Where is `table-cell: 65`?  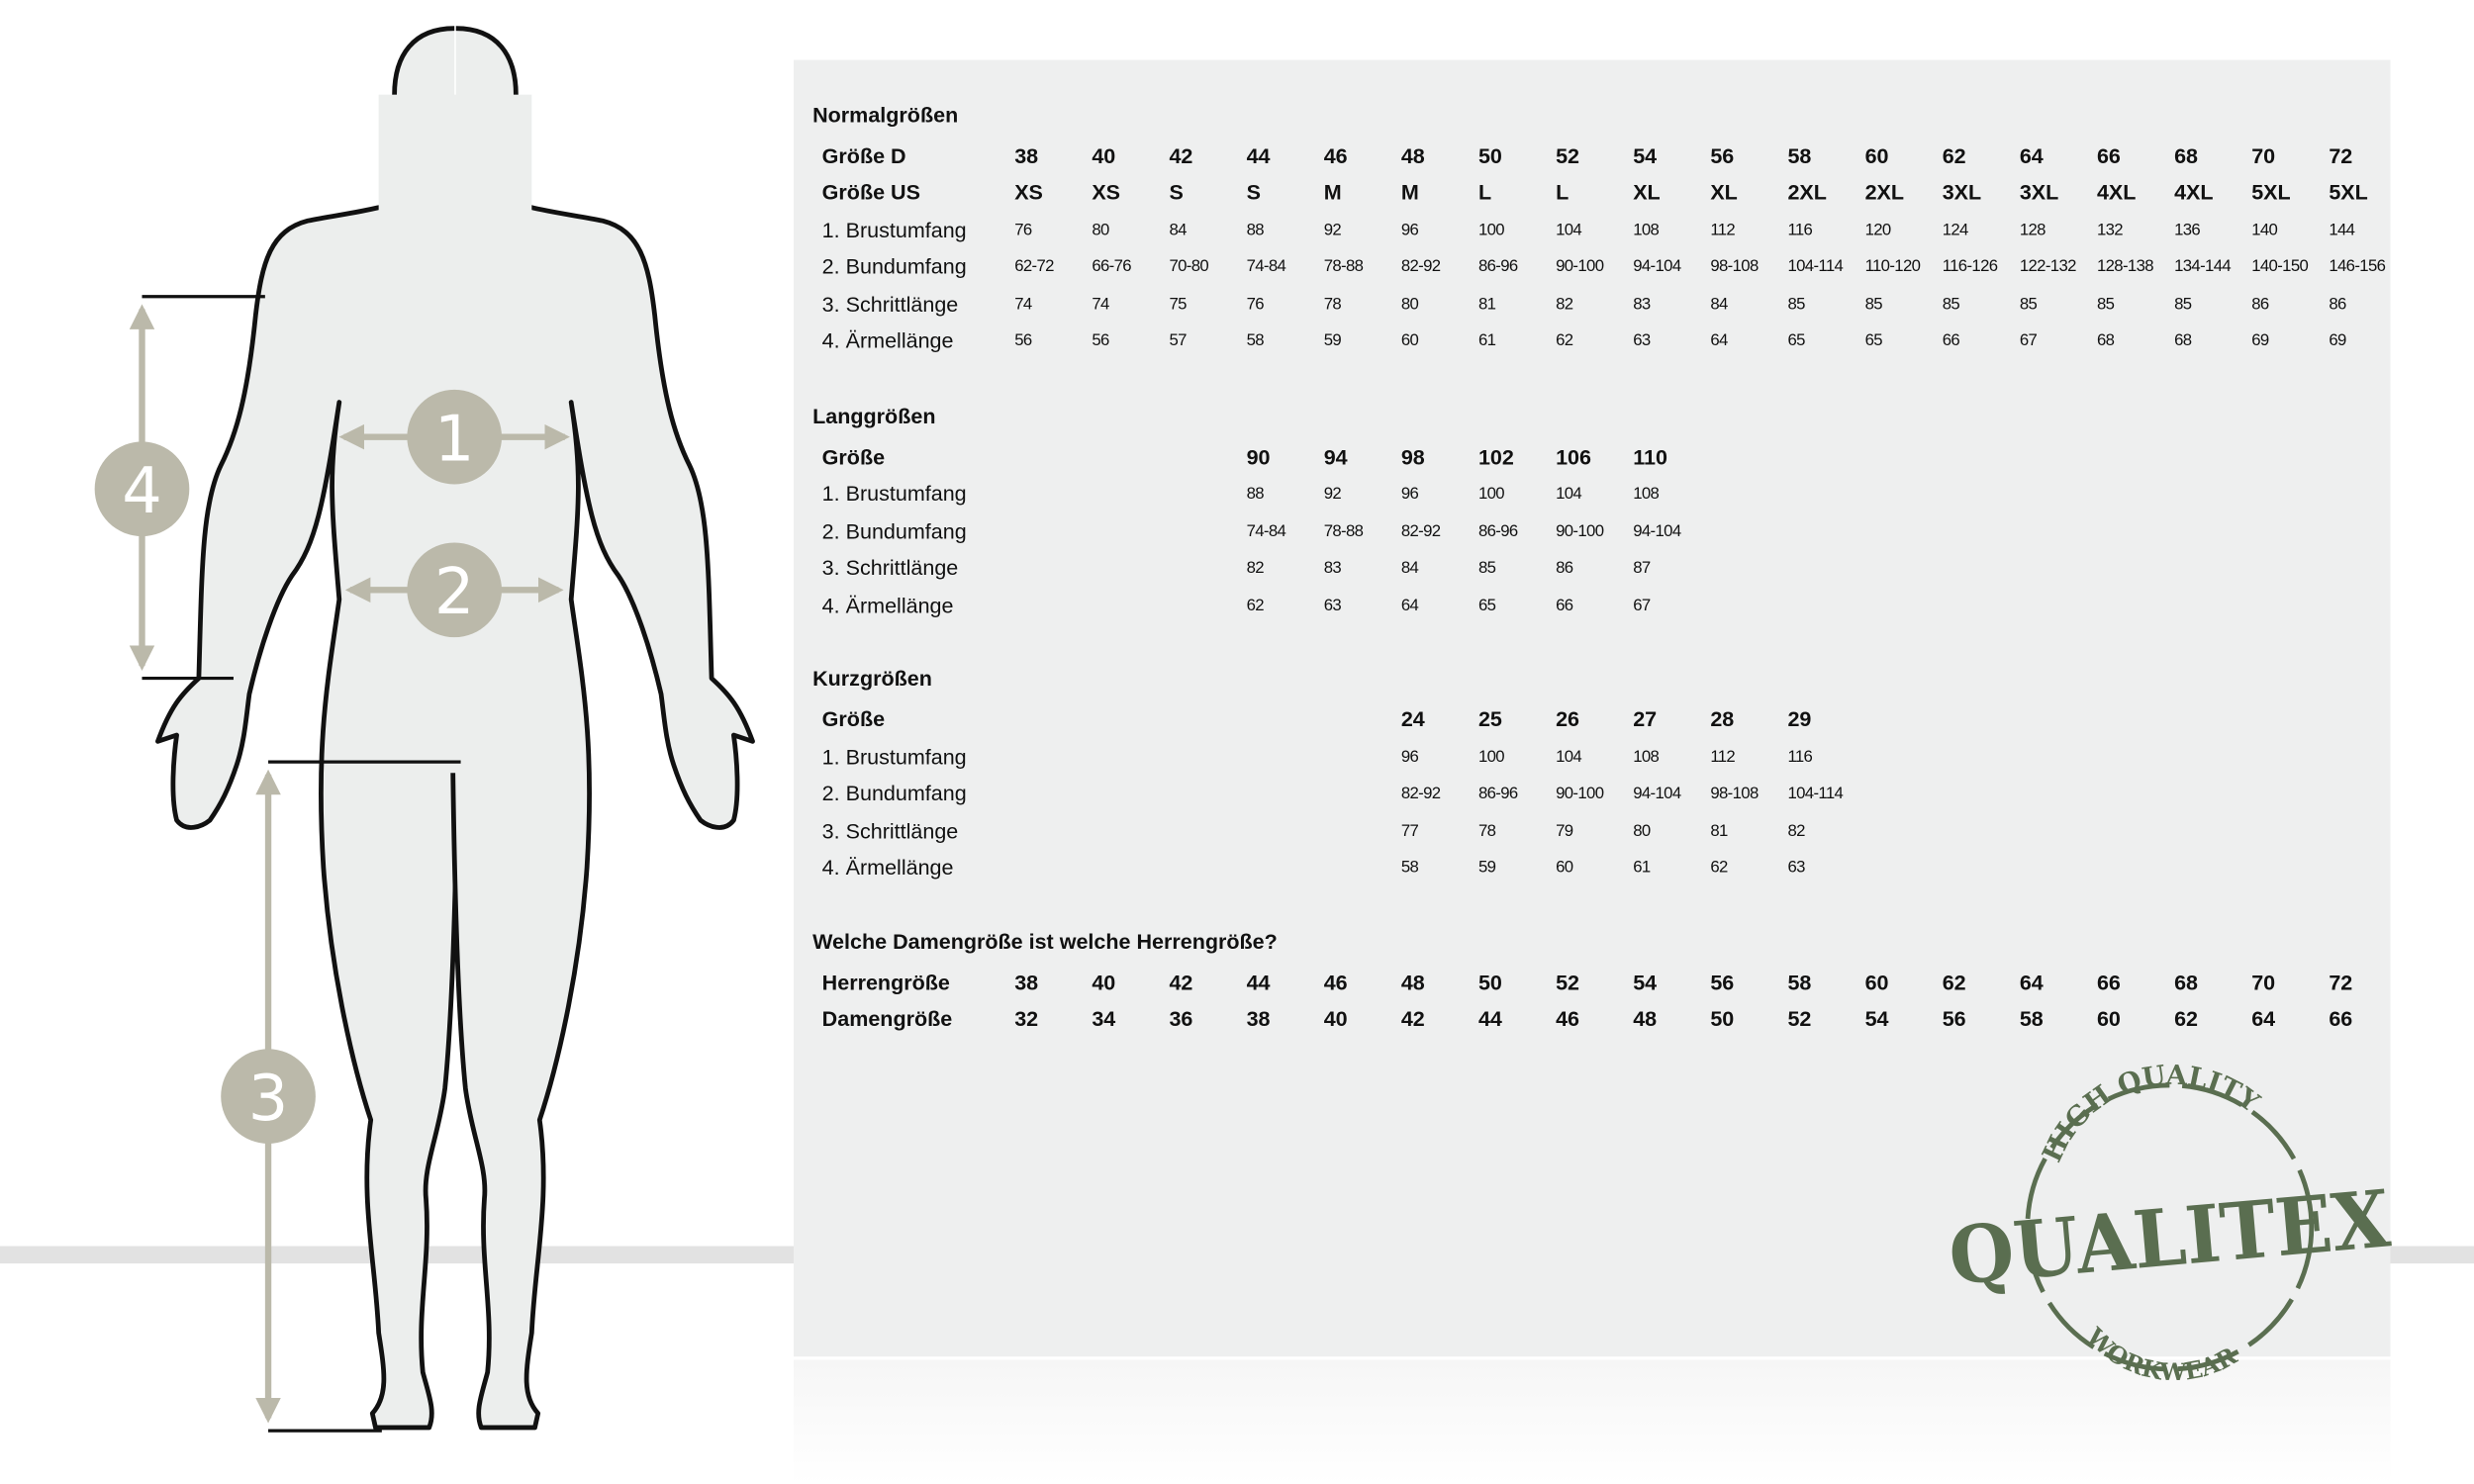 table-cell: 65 is located at coordinates (1487, 605).